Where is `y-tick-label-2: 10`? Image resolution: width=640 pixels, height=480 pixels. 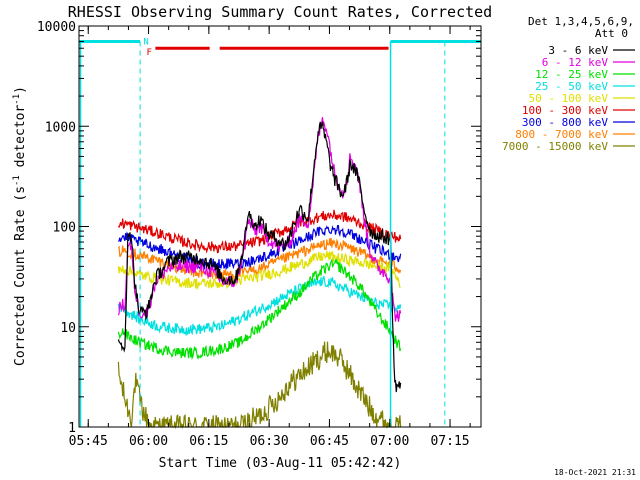 y-tick-label-2: 10 is located at coordinates (68, 328).